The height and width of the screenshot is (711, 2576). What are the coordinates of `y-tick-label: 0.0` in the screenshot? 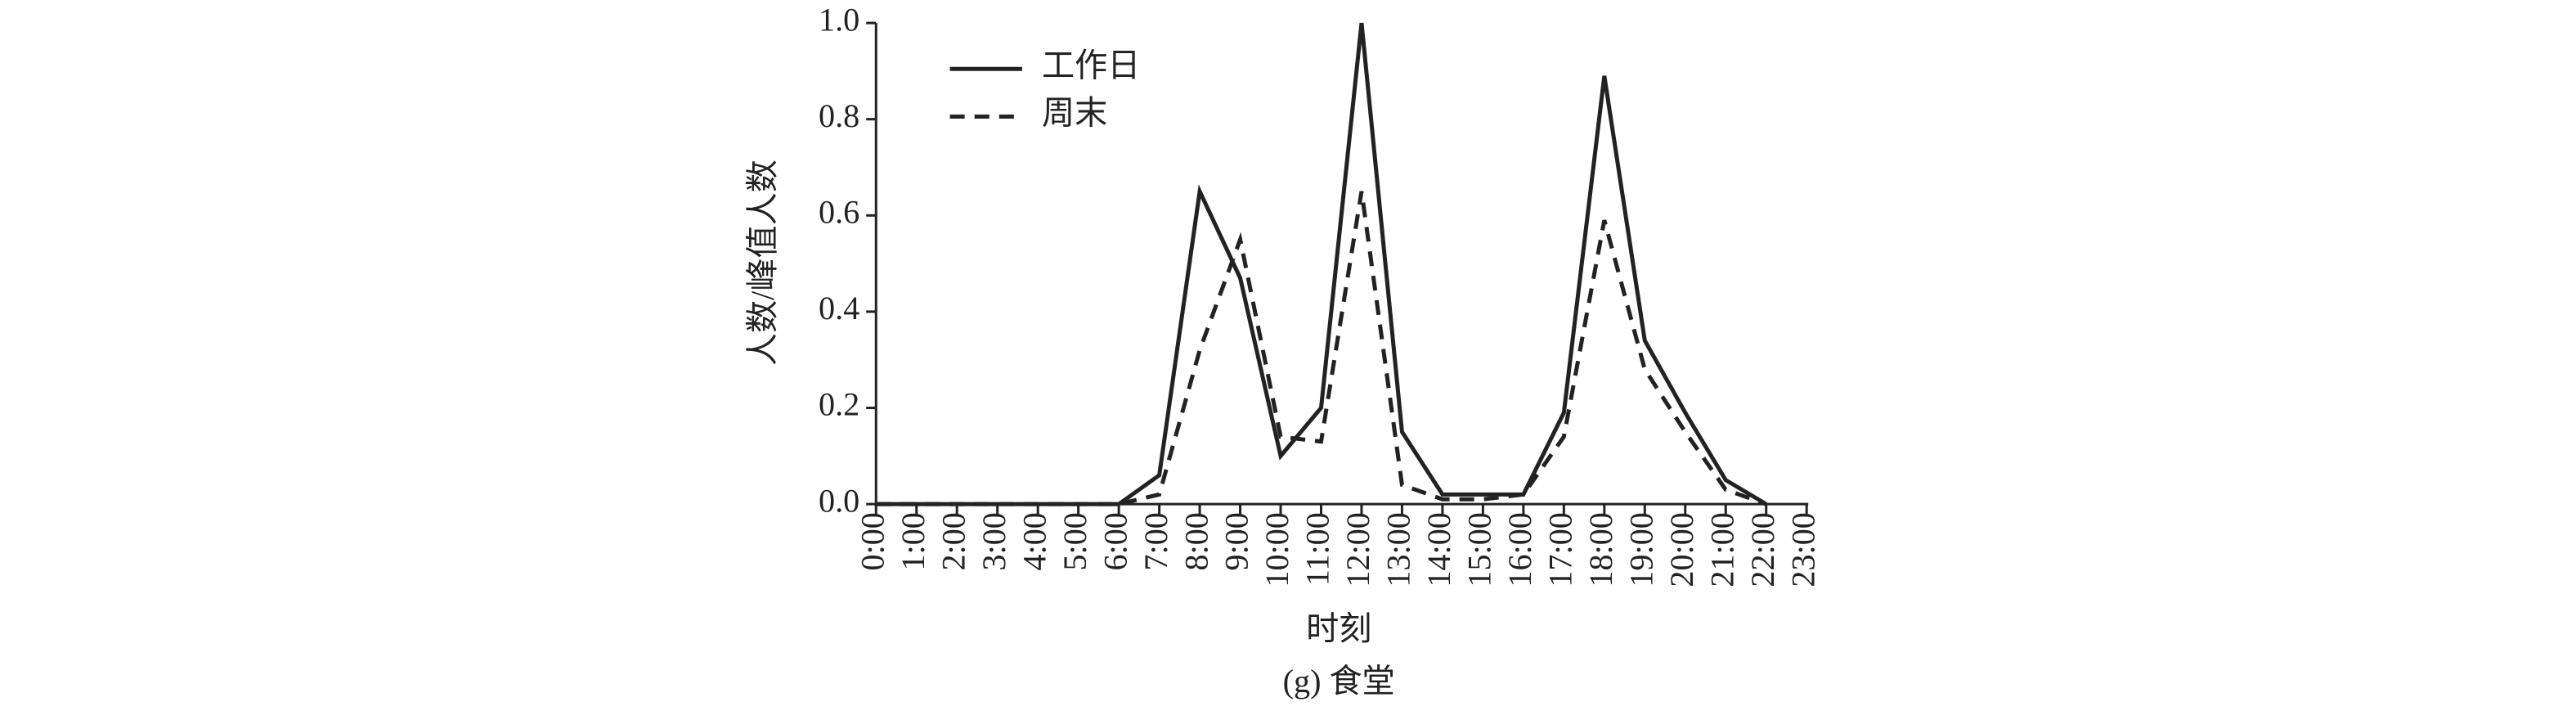 It's located at (839, 501).